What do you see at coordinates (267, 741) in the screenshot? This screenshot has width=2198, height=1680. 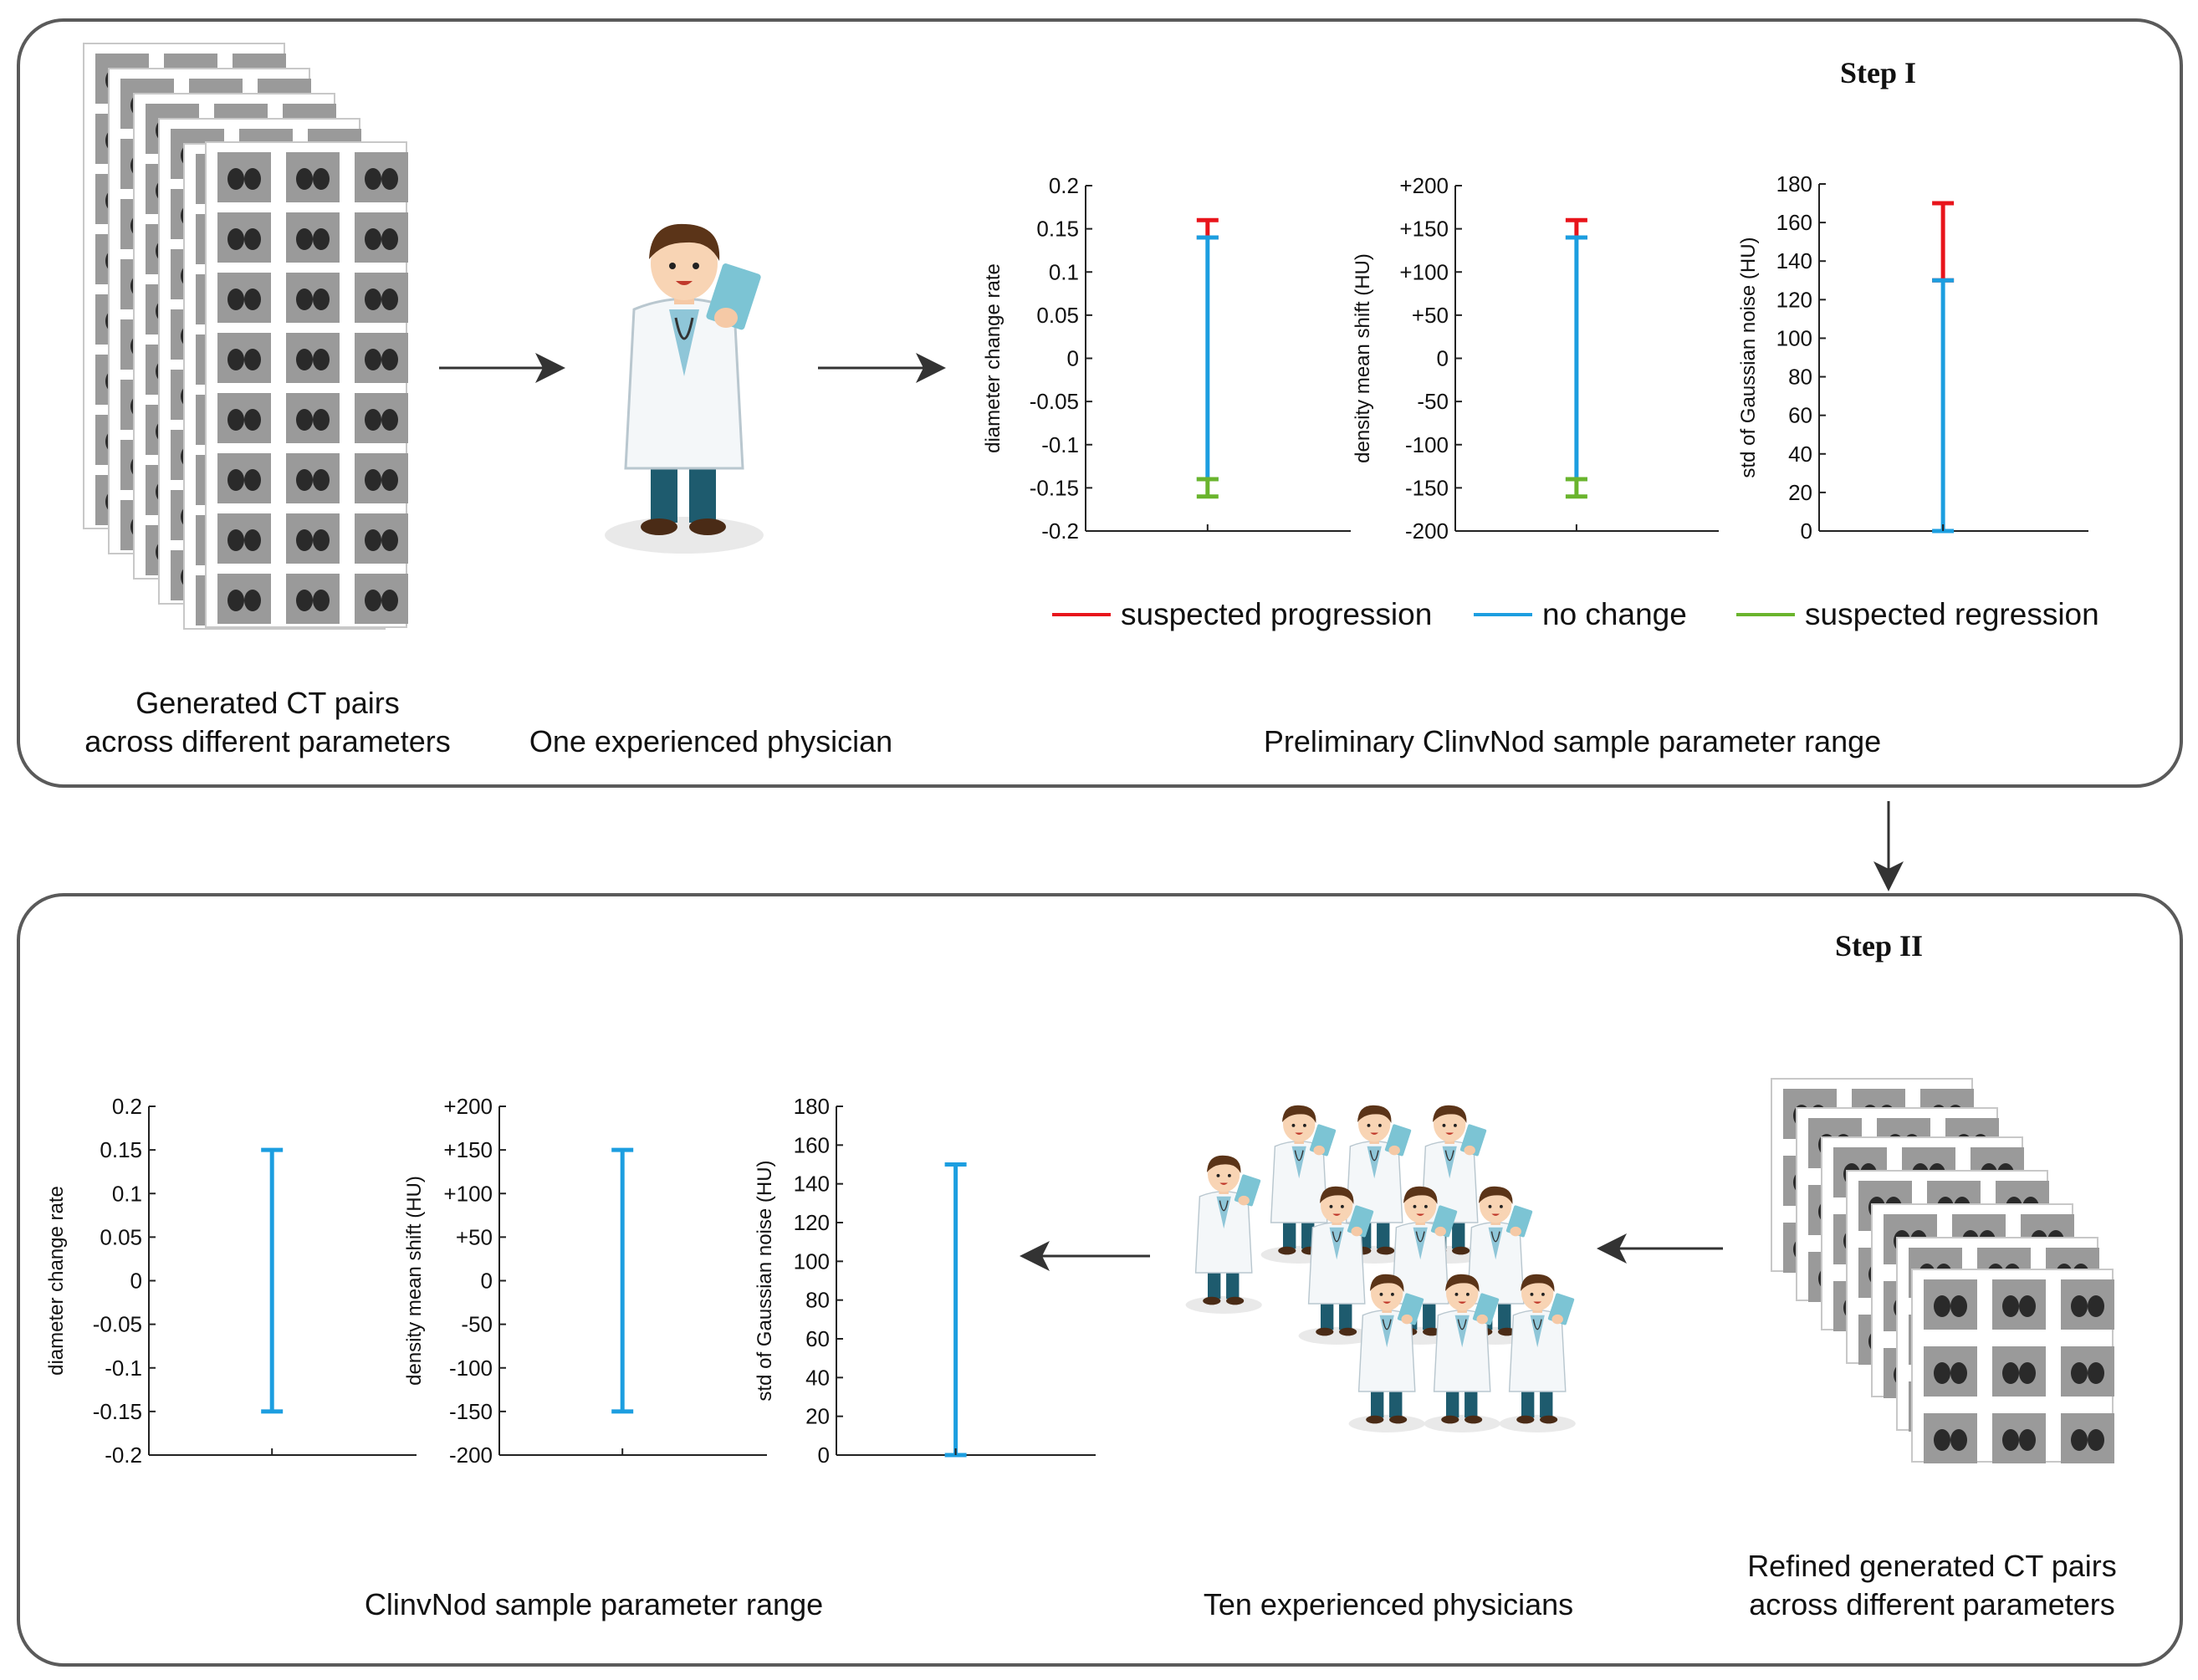 I see `ct-caption-line2: across different parameters` at bounding box center [267, 741].